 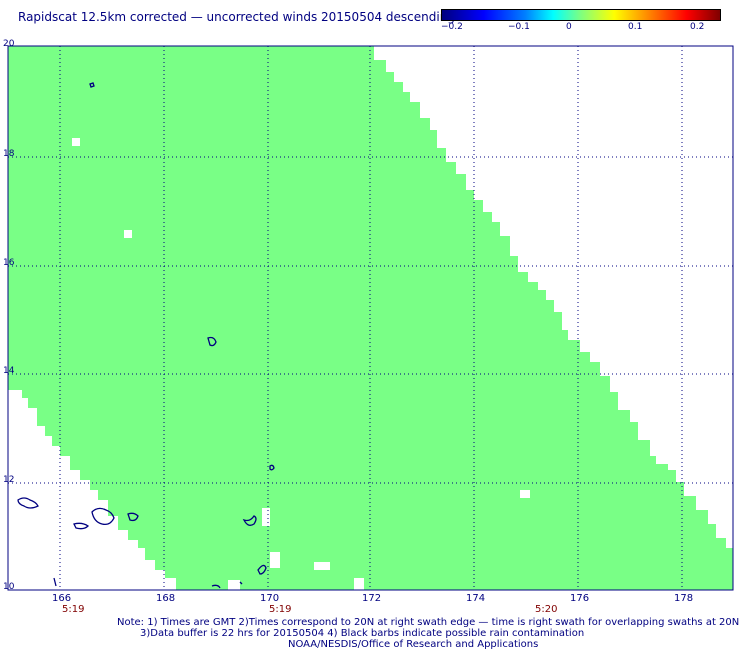 What do you see at coordinates (569, 27) in the screenshot?
I see `colorbar-tick-label: 0` at bounding box center [569, 27].